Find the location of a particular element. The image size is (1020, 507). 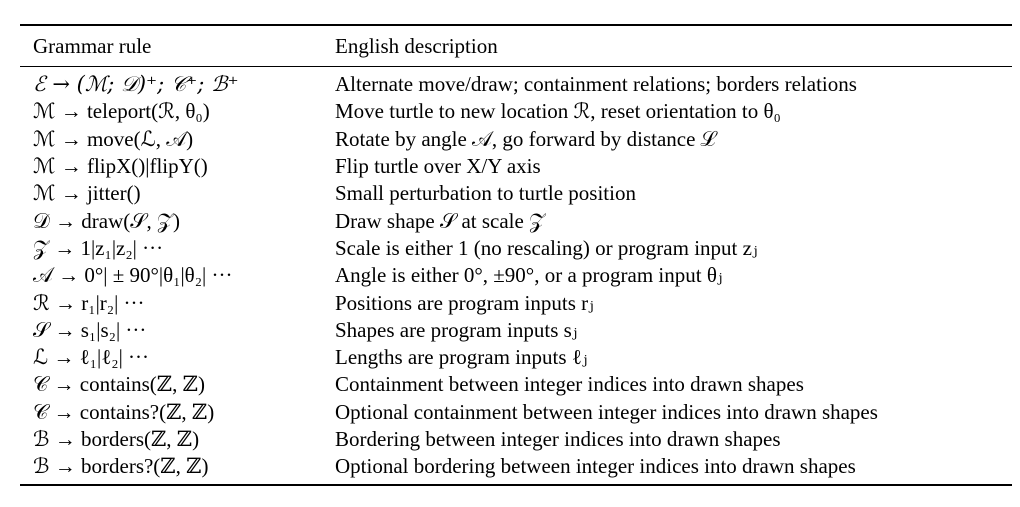

table-row: 𝒟 → draw(𝒮, 𝒵) Draw shape 𝒮 at scale 𝒵 is located at coordinates (516, 220).